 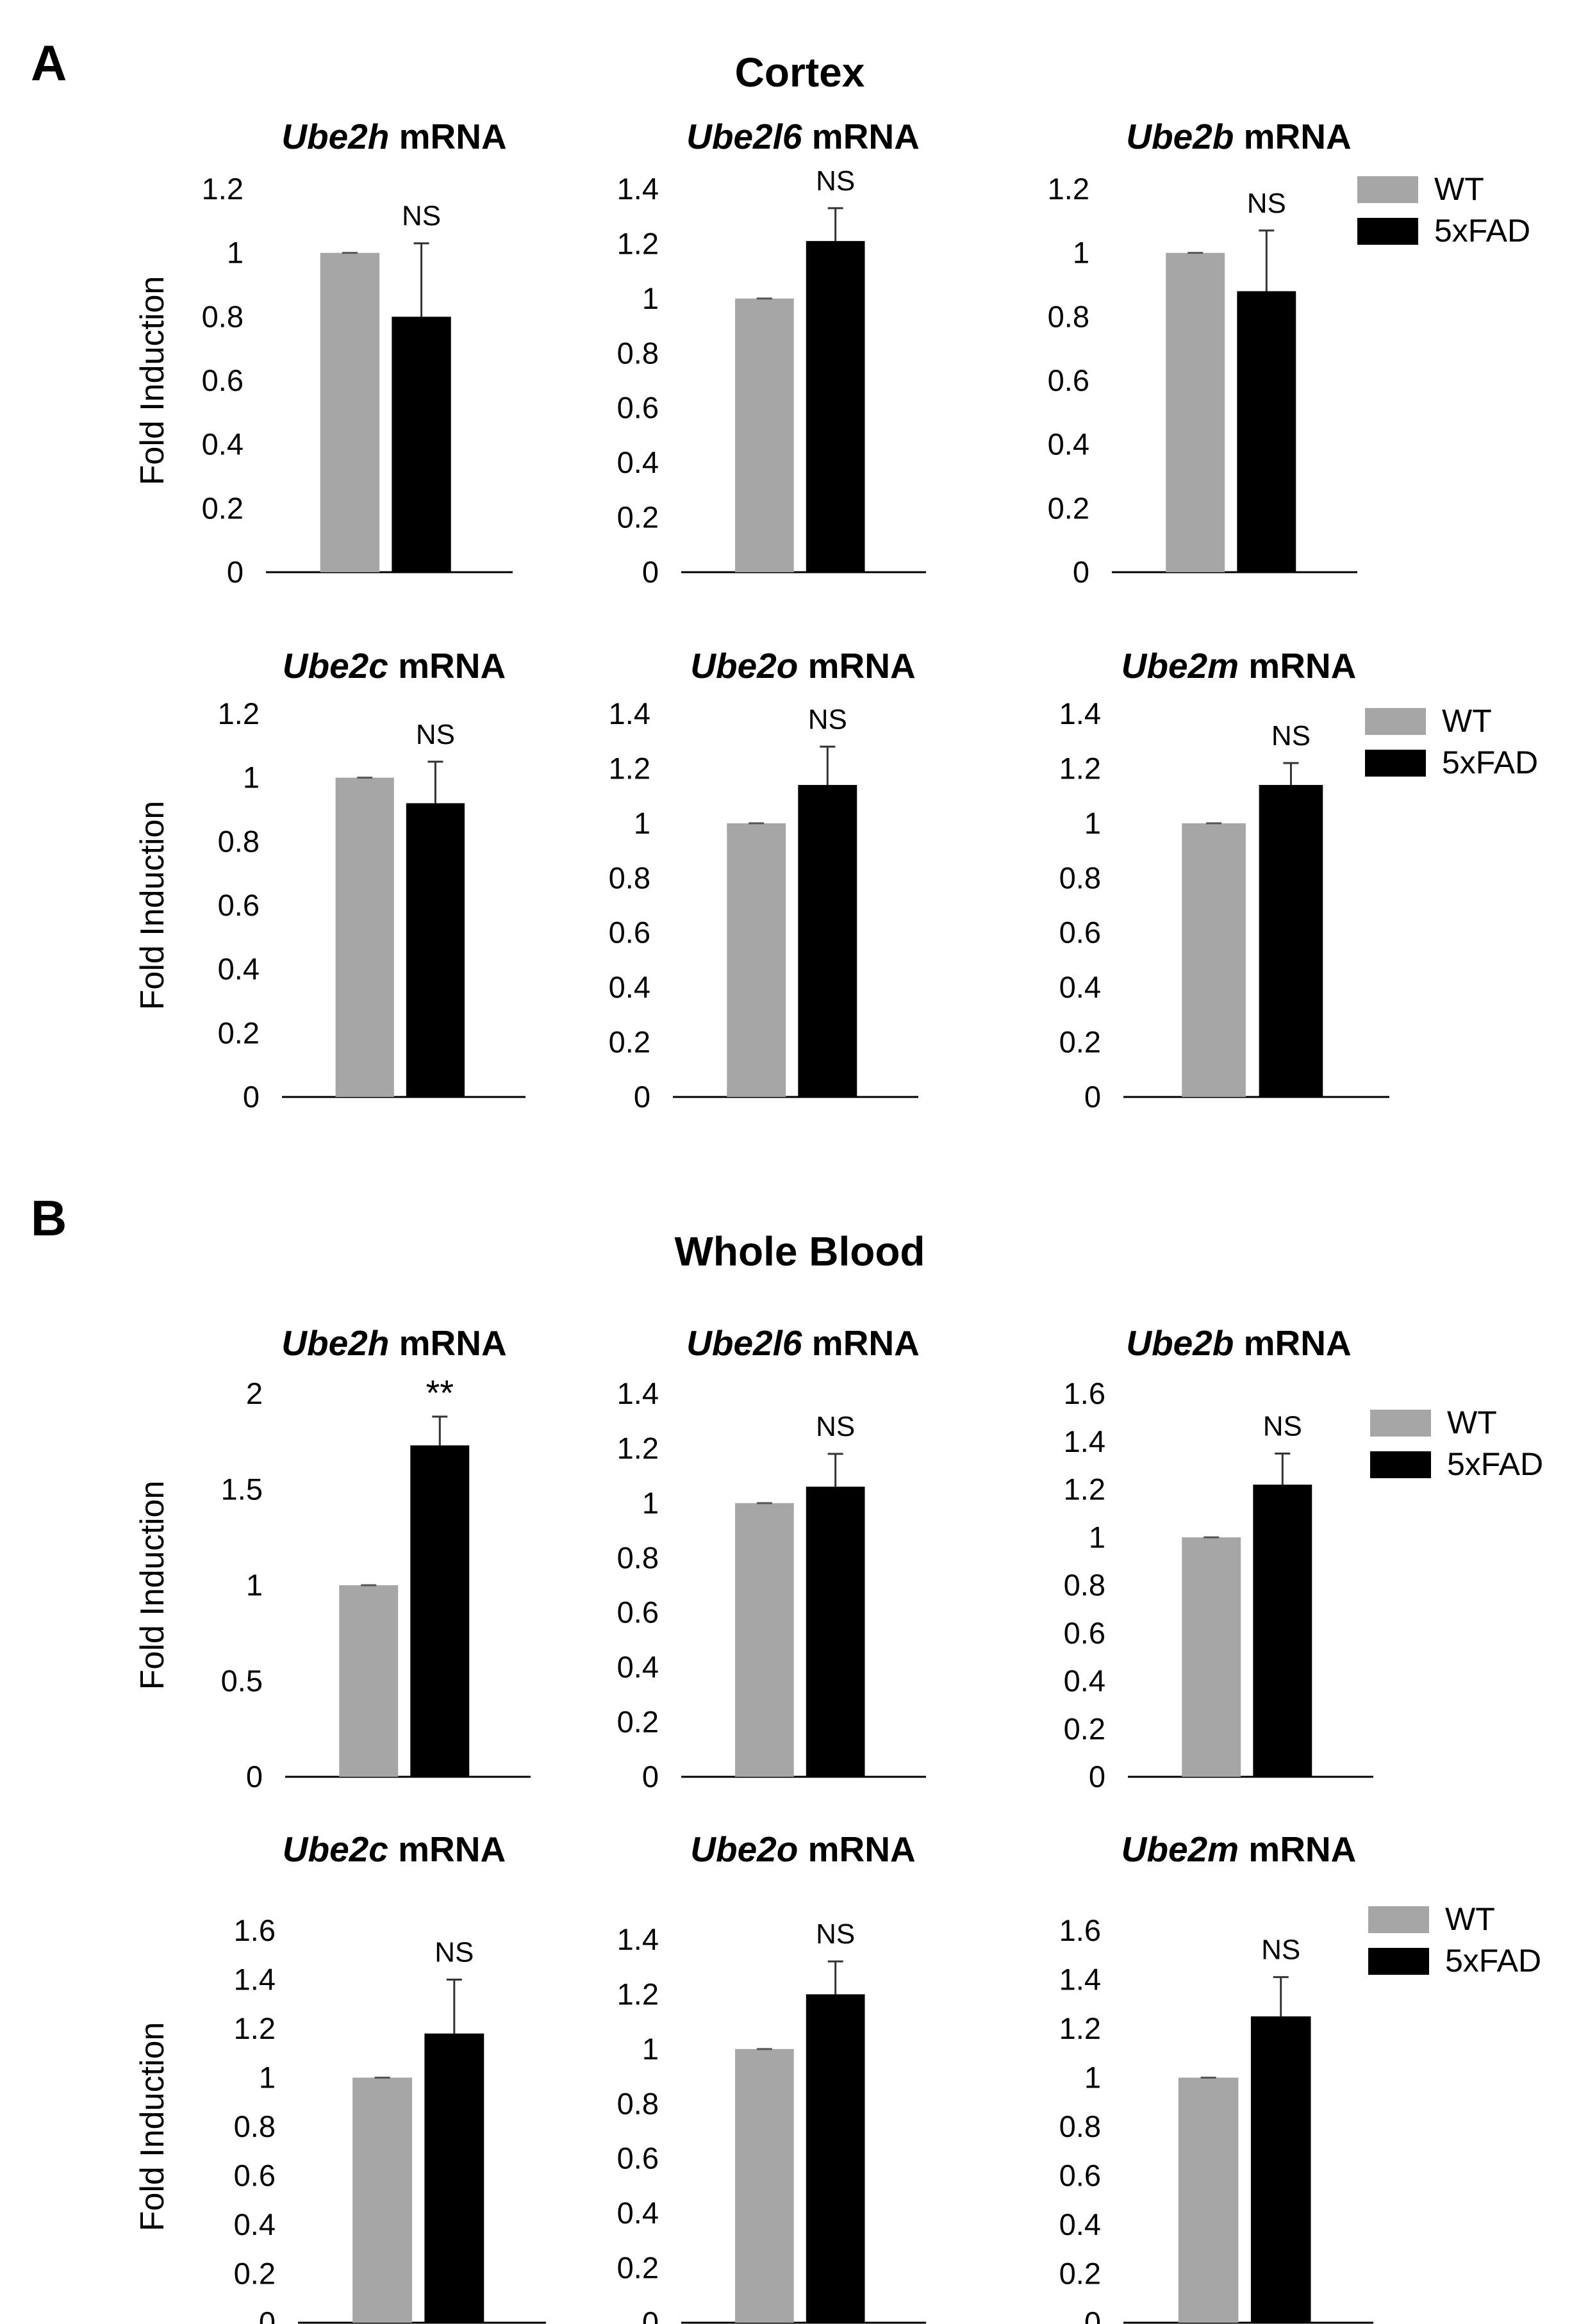 I want to click on chart-A-ube2m: Ube2m mRNA 0 0.2 0.4 0.6 0.8 1 1.2 1.4 NS WT 5xFAD, so click(x=1298, y=880).